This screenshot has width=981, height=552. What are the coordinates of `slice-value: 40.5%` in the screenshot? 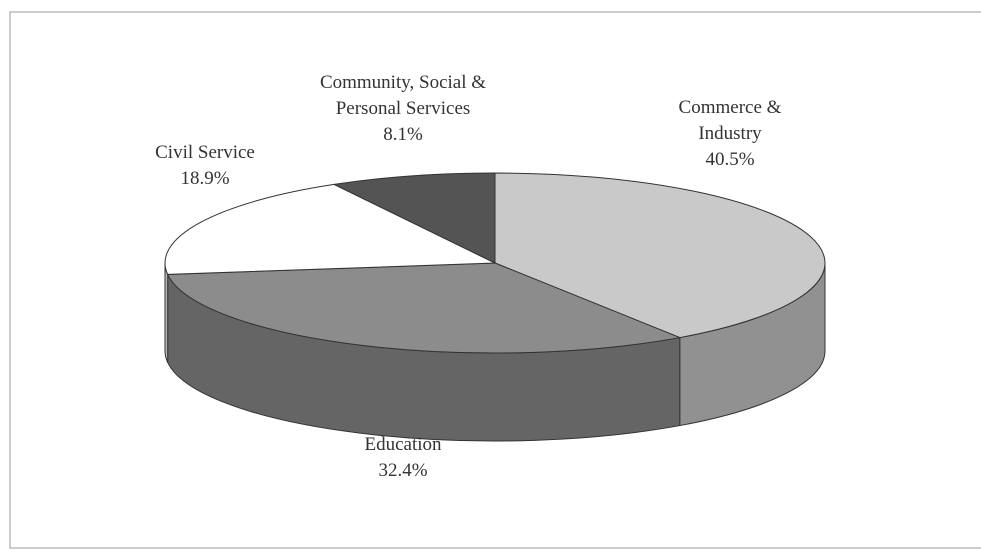 It's located at (730, 159).